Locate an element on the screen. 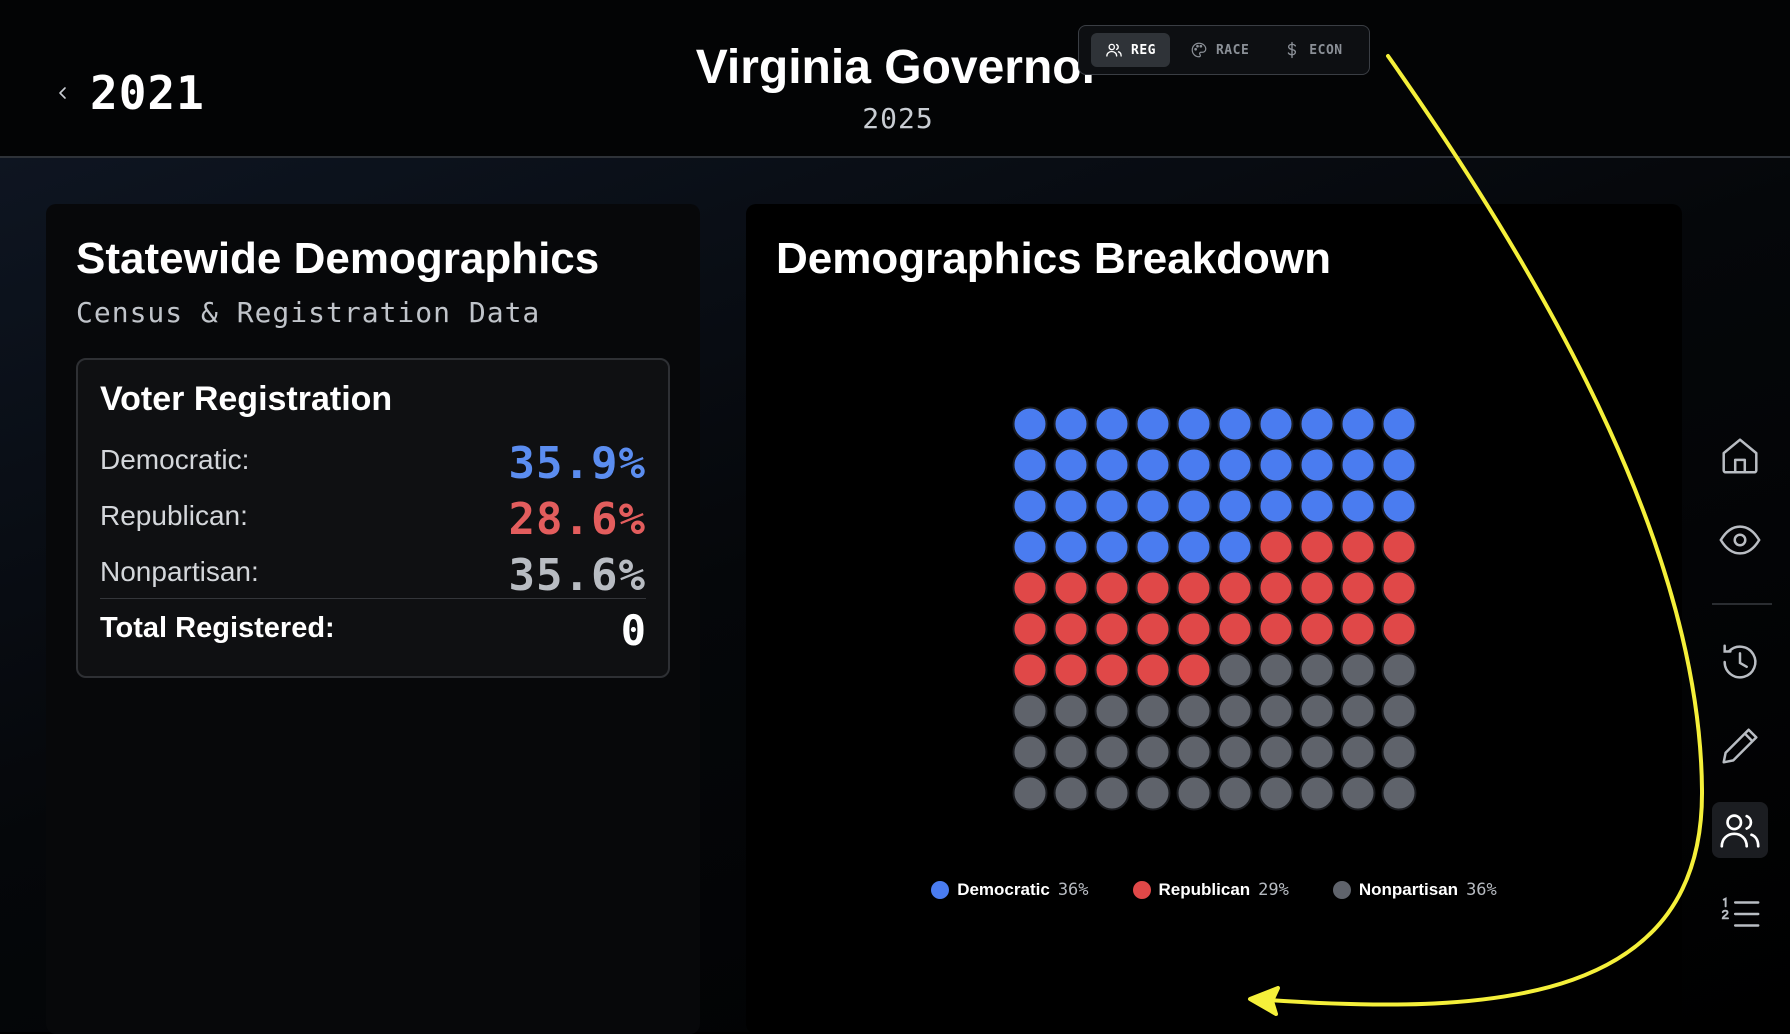 The width and height of the screenshot is (1790, 1034). legend-item-nonpartisan: Nonpartisan 36% is located at coordinates (1414, 890).